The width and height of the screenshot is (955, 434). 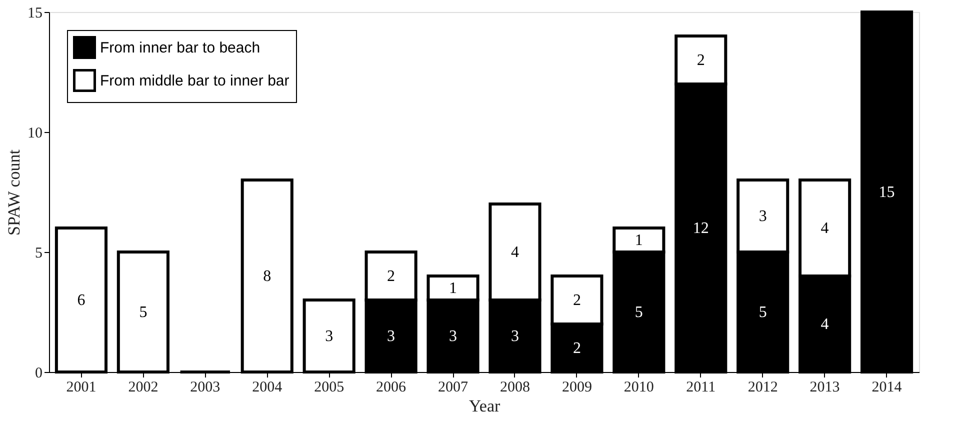 What do you see at coordinates (515, 388) in the screenshot?
I see `x-tick-label: 2008` at bounding box center [515, 388].